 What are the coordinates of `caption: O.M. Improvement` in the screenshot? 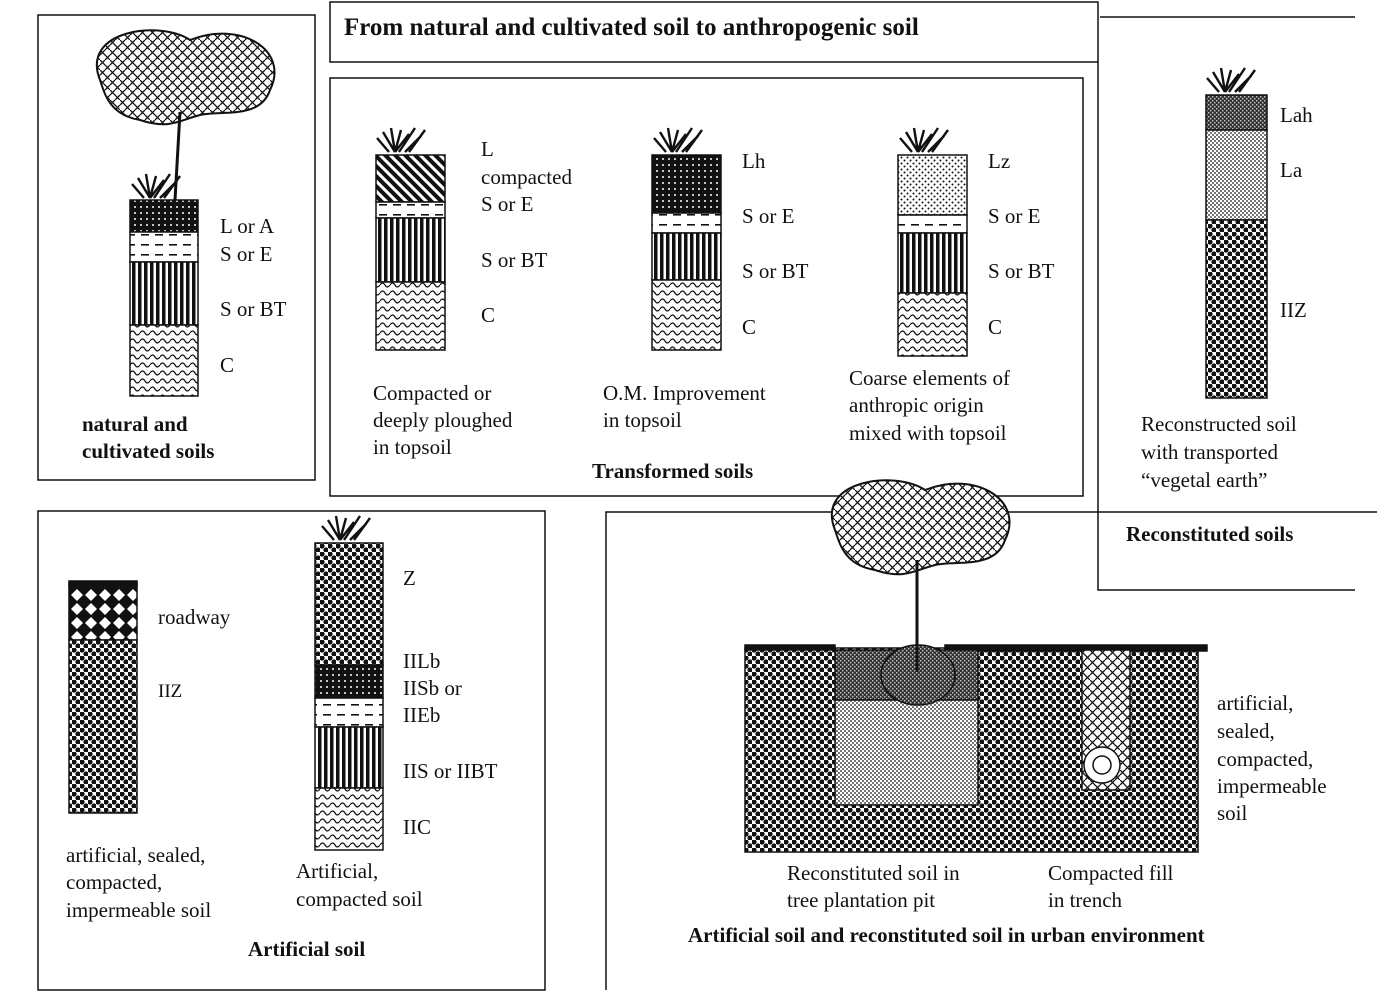 It's located at (684, 393).